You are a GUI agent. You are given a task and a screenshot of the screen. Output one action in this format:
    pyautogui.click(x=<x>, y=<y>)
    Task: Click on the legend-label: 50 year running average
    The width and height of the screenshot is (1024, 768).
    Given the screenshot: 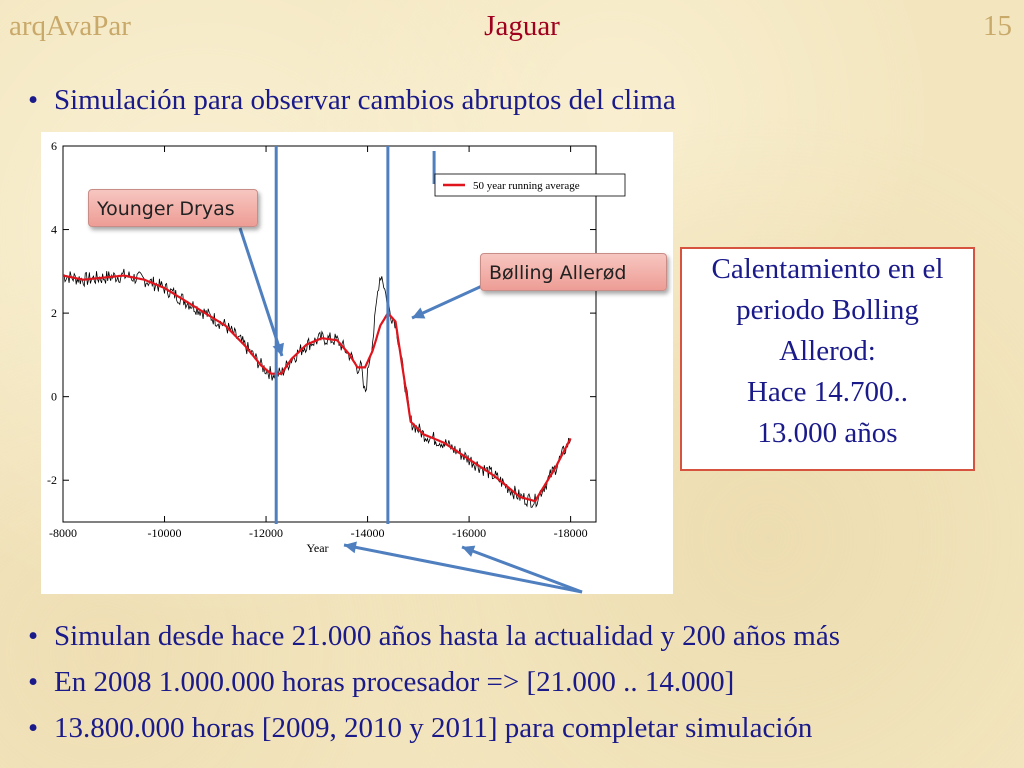 What is the action you would take?
    pyautogui.click(x=526, y=186)
    